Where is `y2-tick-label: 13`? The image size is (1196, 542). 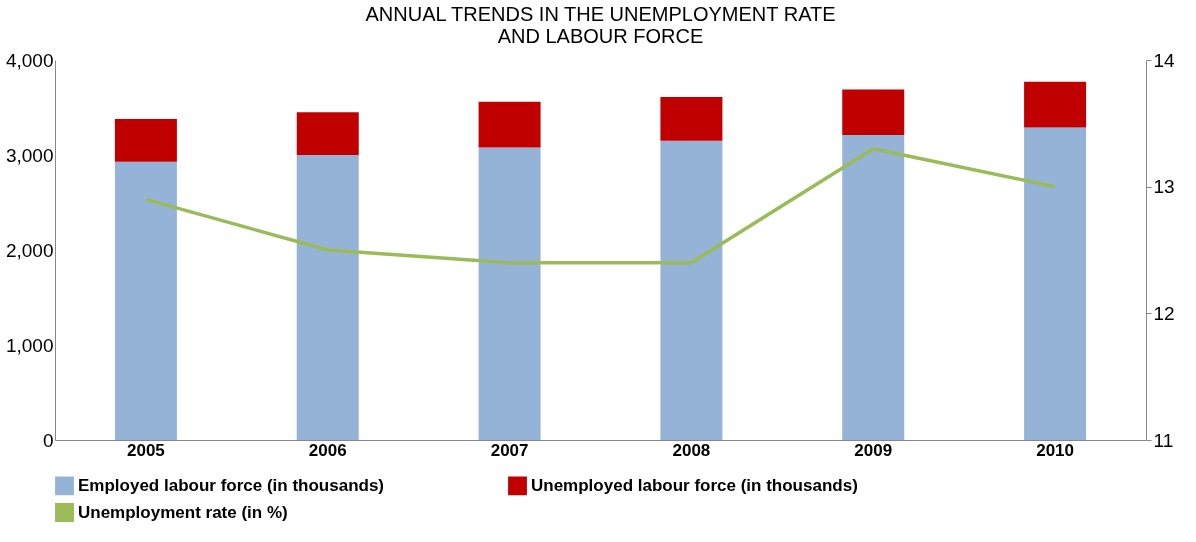
y2-tick-label: 13 is located at coordinates (1164, 187).